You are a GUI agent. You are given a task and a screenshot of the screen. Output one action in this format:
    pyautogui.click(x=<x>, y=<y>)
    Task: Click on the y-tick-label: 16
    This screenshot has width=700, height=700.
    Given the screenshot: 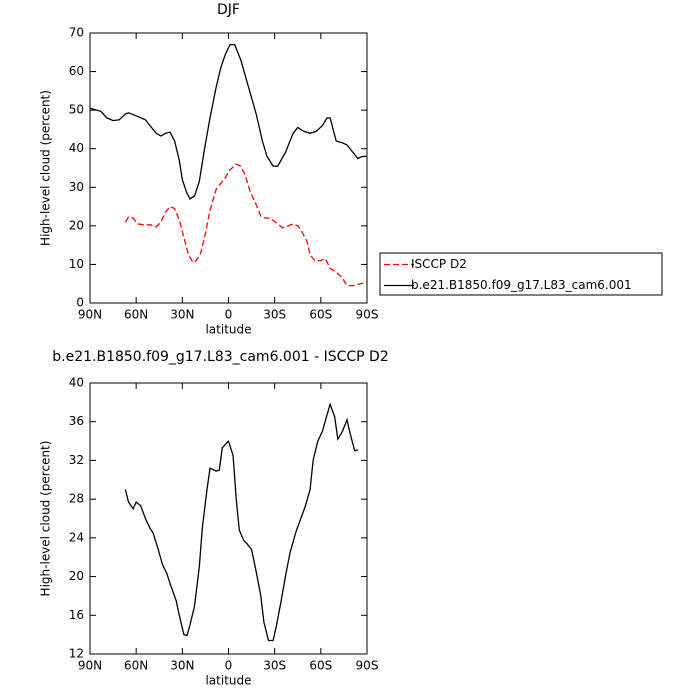 What is the action you would take?
    pyautogui.click(x=76, y=615)
    